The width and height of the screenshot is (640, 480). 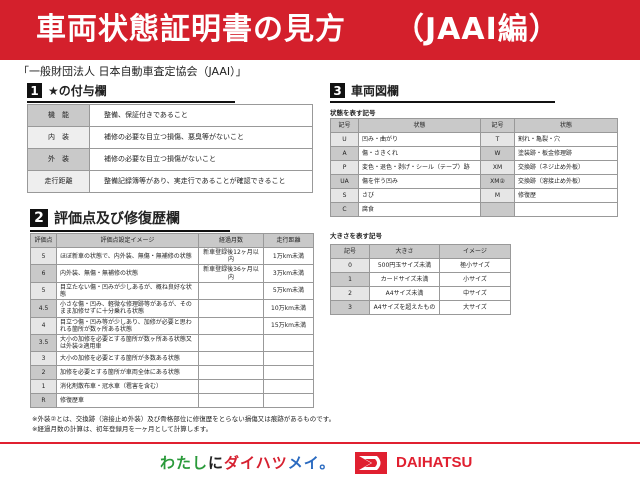 What do you see at coordinates (43, 273) in the screenshot?
I see `table-cell: 6` at bounding box center [43, 273].